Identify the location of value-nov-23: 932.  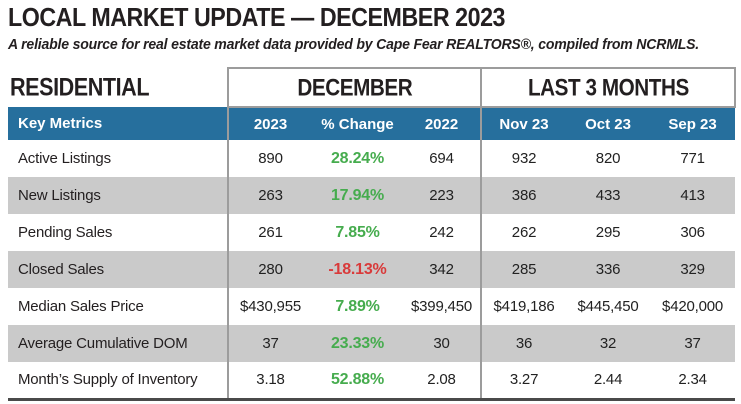
(523, 158).